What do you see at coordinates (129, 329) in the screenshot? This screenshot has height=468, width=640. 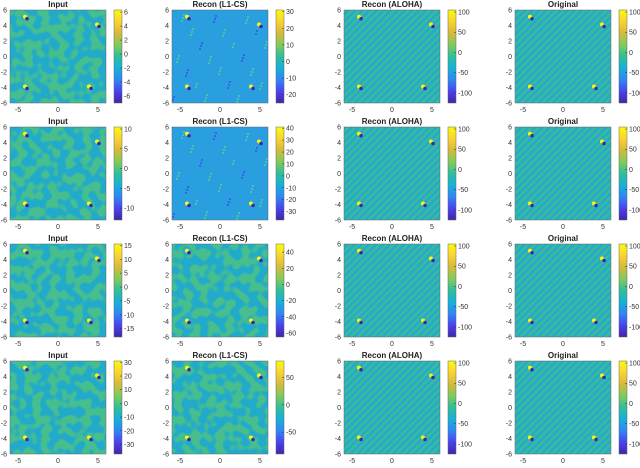 I see `colorbar-tick-label: -15` at bounding box center [129, 329].